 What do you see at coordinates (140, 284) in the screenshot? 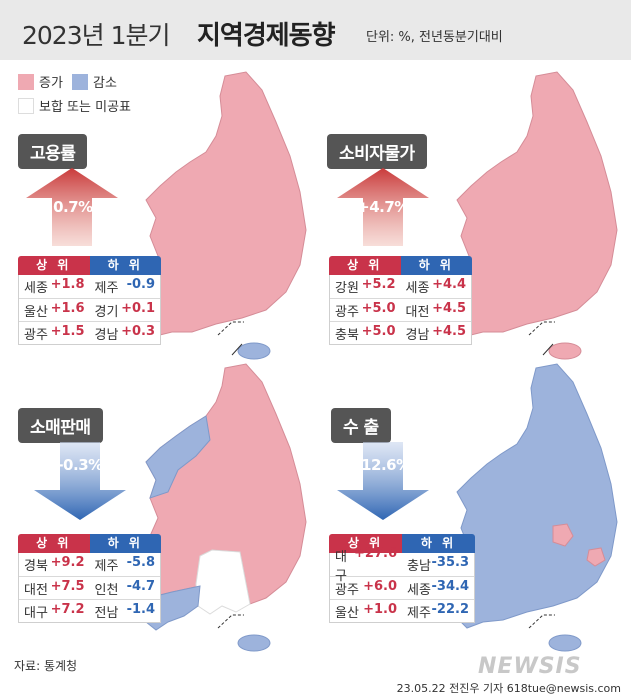
I see `down-value: -0.9` at bounding box center [140, 284].